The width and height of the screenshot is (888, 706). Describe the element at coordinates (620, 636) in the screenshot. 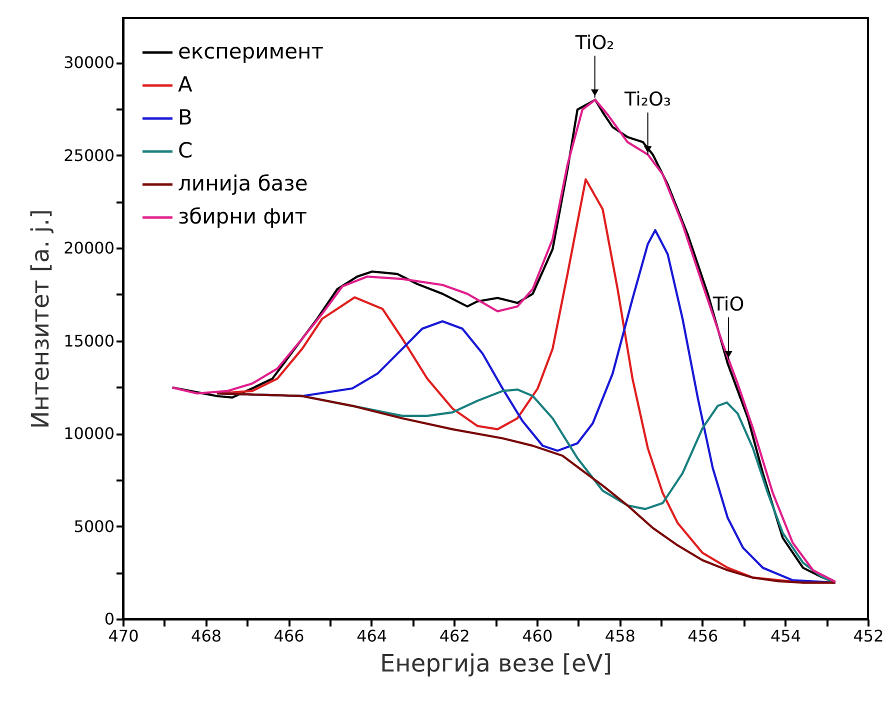

I see `x-tick-label: 458` at that location.